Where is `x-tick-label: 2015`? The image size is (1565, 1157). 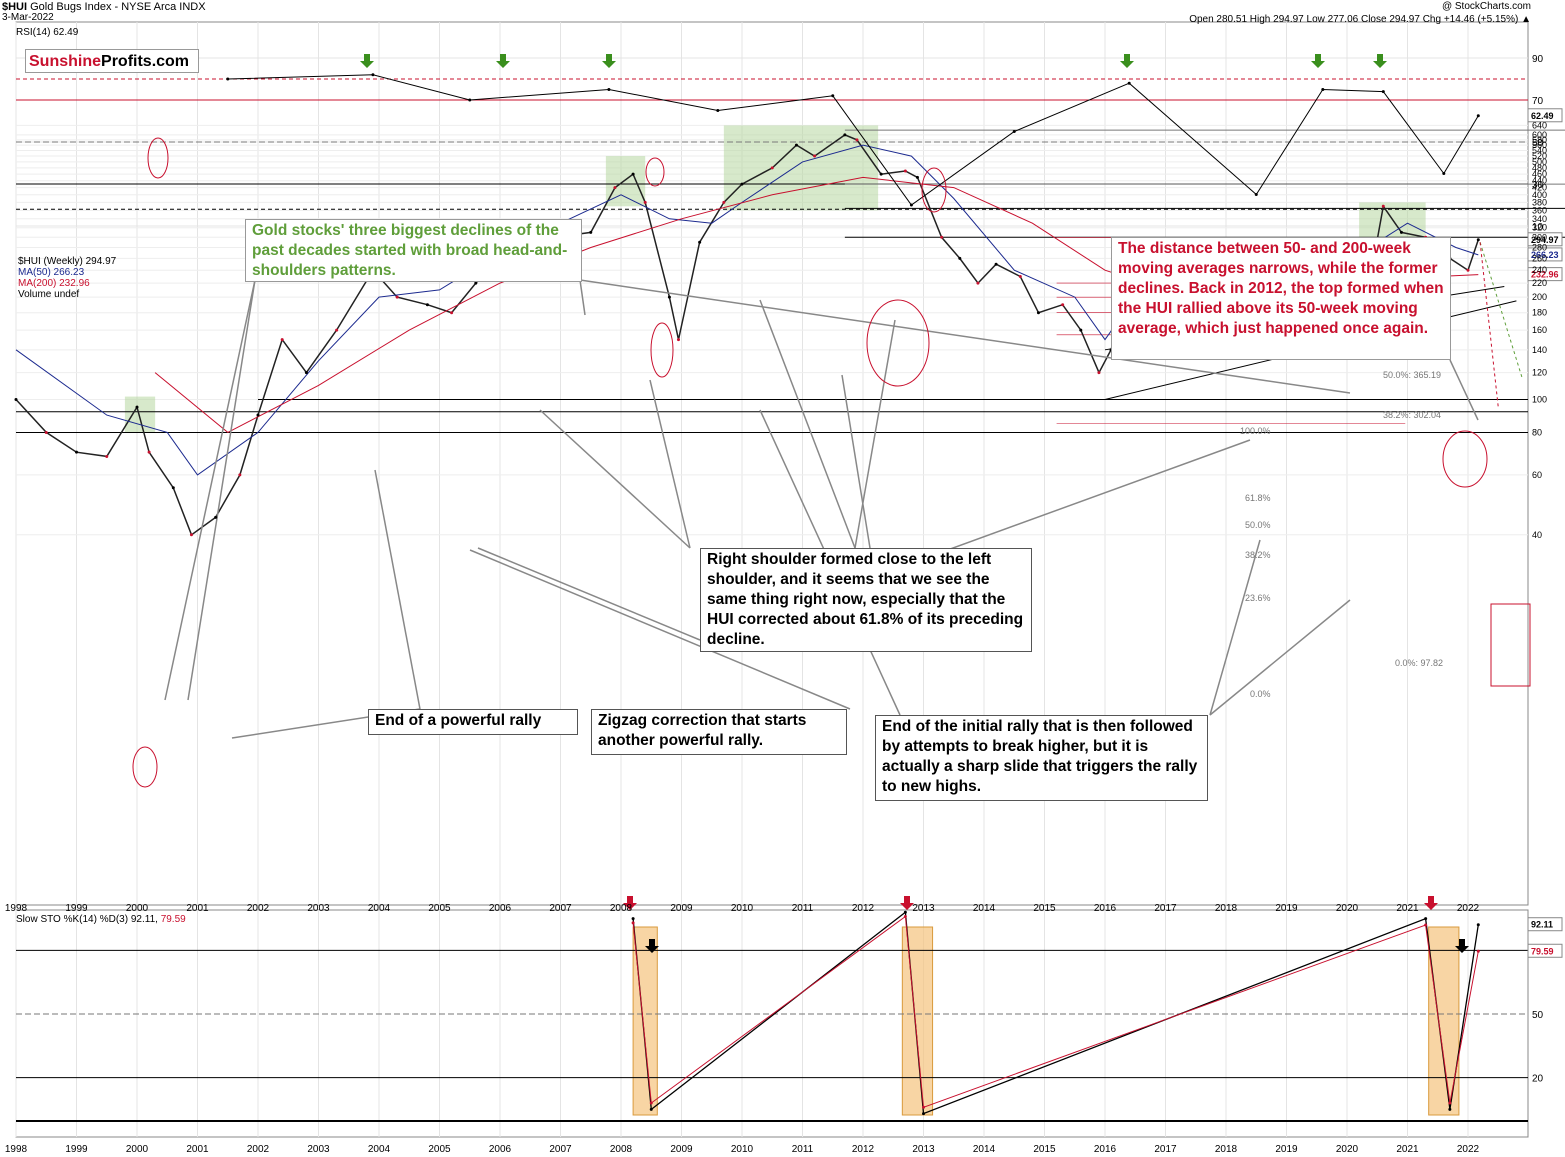 x-tick-label: 2015 is located at coordinates (1044, 908).